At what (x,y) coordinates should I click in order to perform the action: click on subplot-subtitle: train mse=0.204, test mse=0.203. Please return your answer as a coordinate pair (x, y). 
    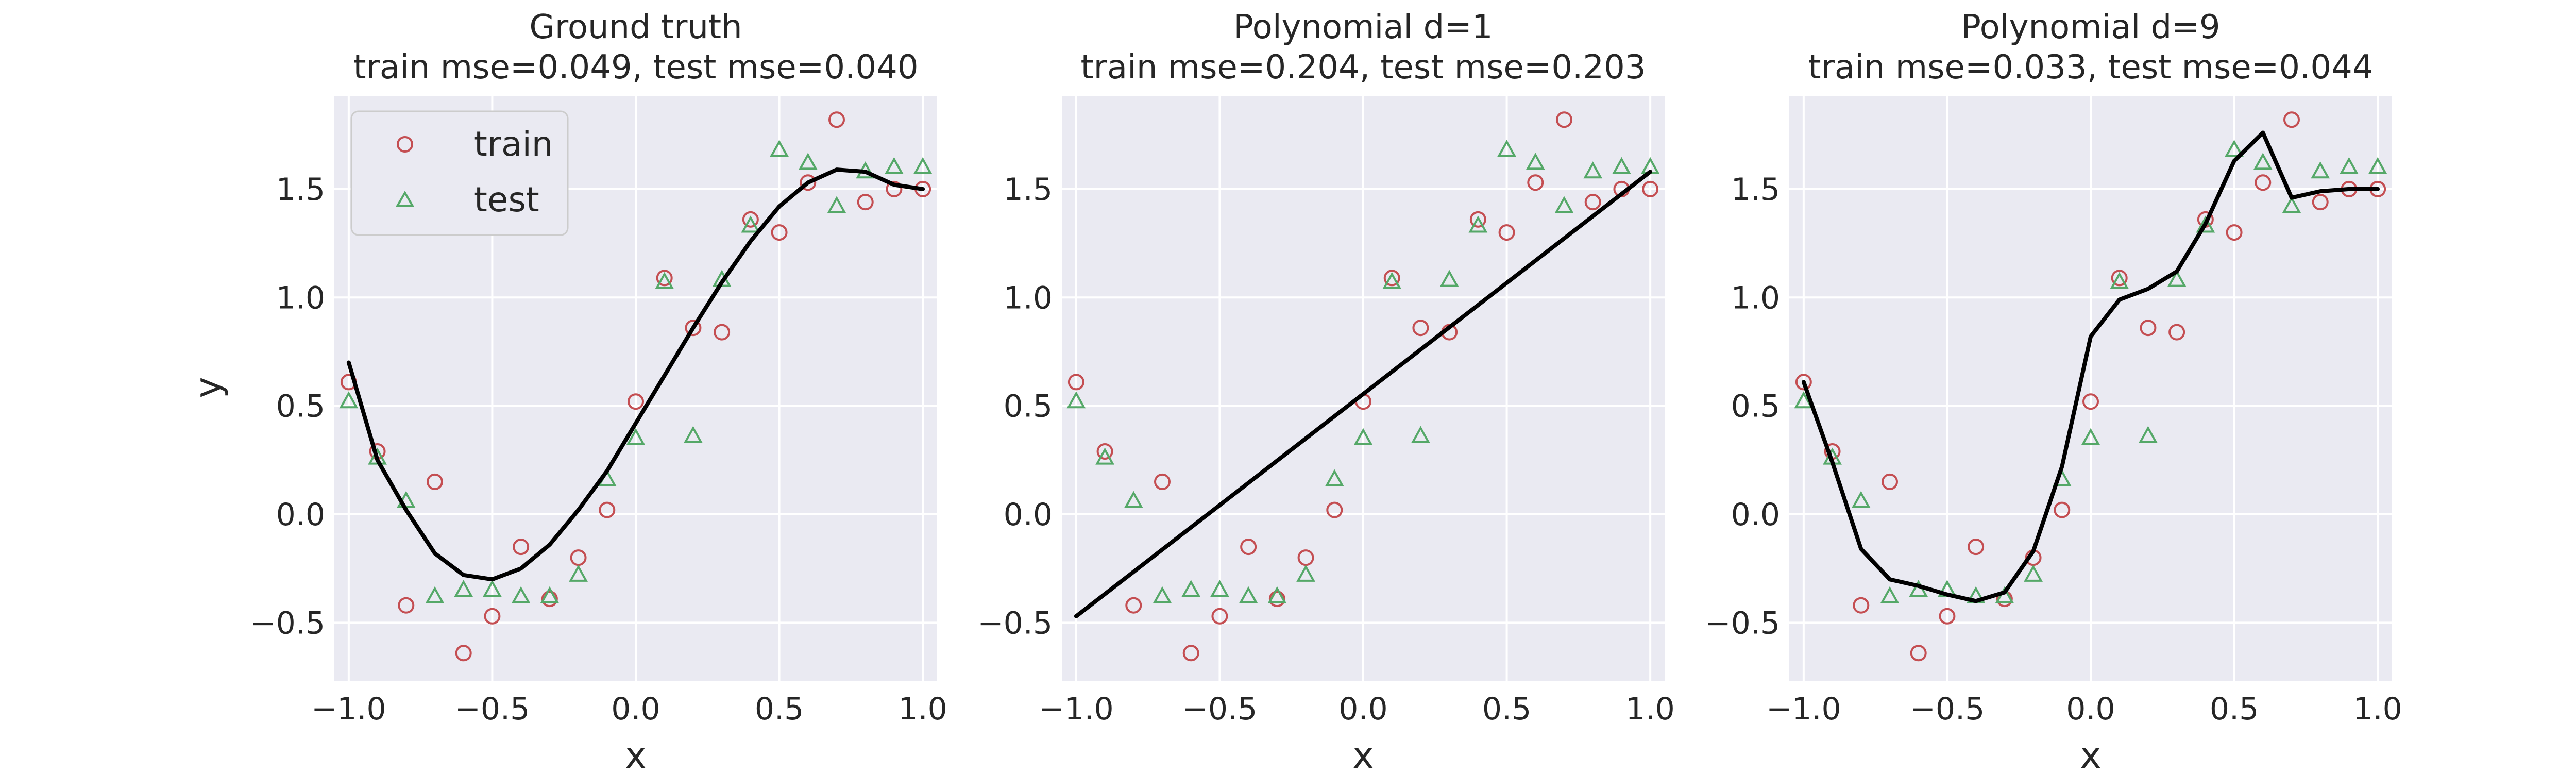
    Looking at the image, I should click on (1363, 67).